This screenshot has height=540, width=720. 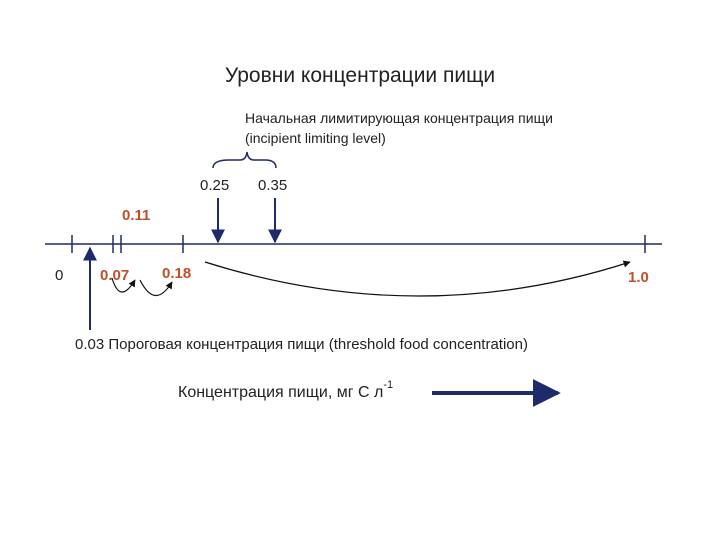 What do you see at coordinates (417, 278) in the screenshot?
I see `curve-big` at bounding box center [417, 278].